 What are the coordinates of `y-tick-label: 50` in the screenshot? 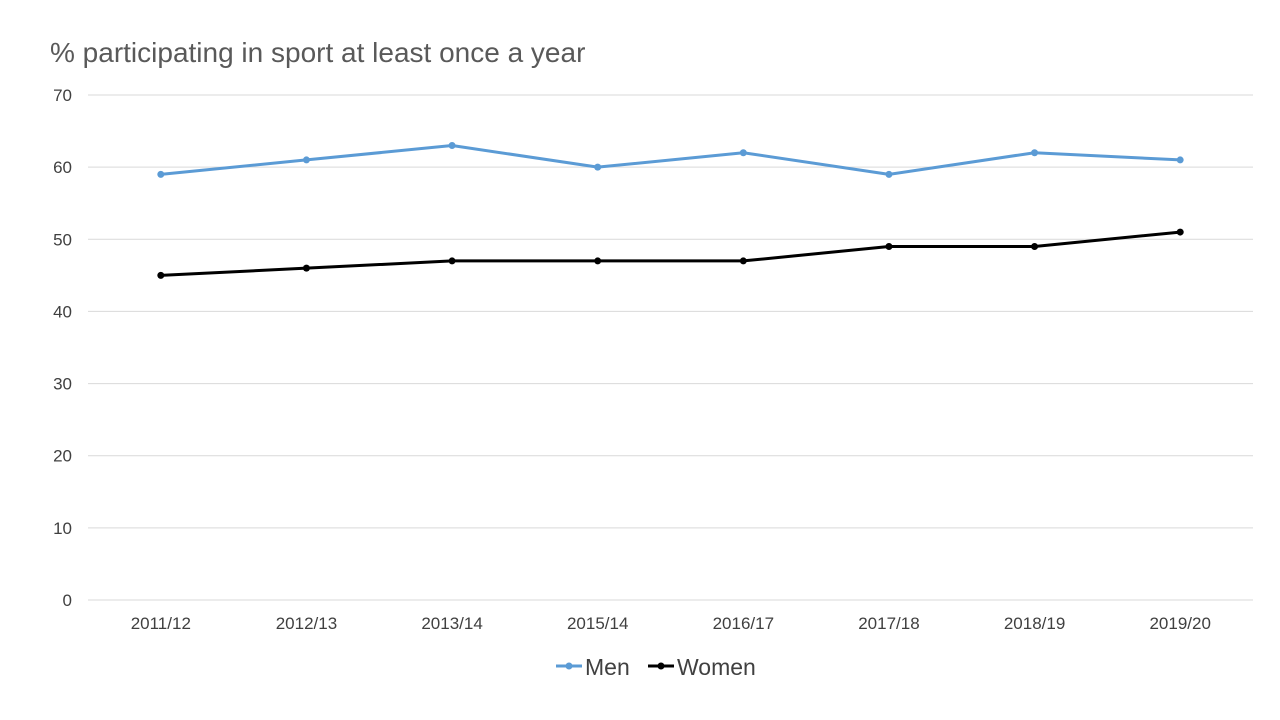 It's located at (62, 239).